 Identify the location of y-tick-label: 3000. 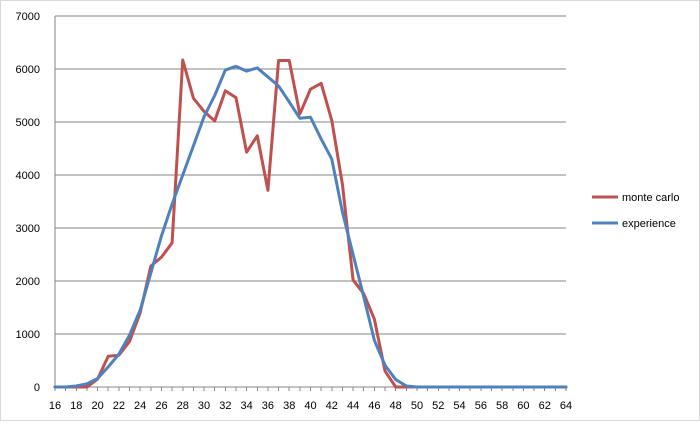
(28, 229).